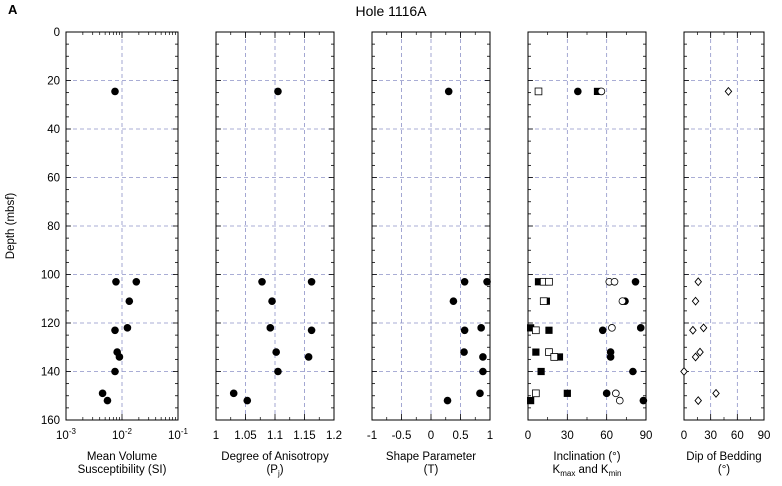 This screenshot has height=486, width=782. Describe the element at coordinates (53, 179) in the screenshot. I see `y-tick-label: 60` at that location.